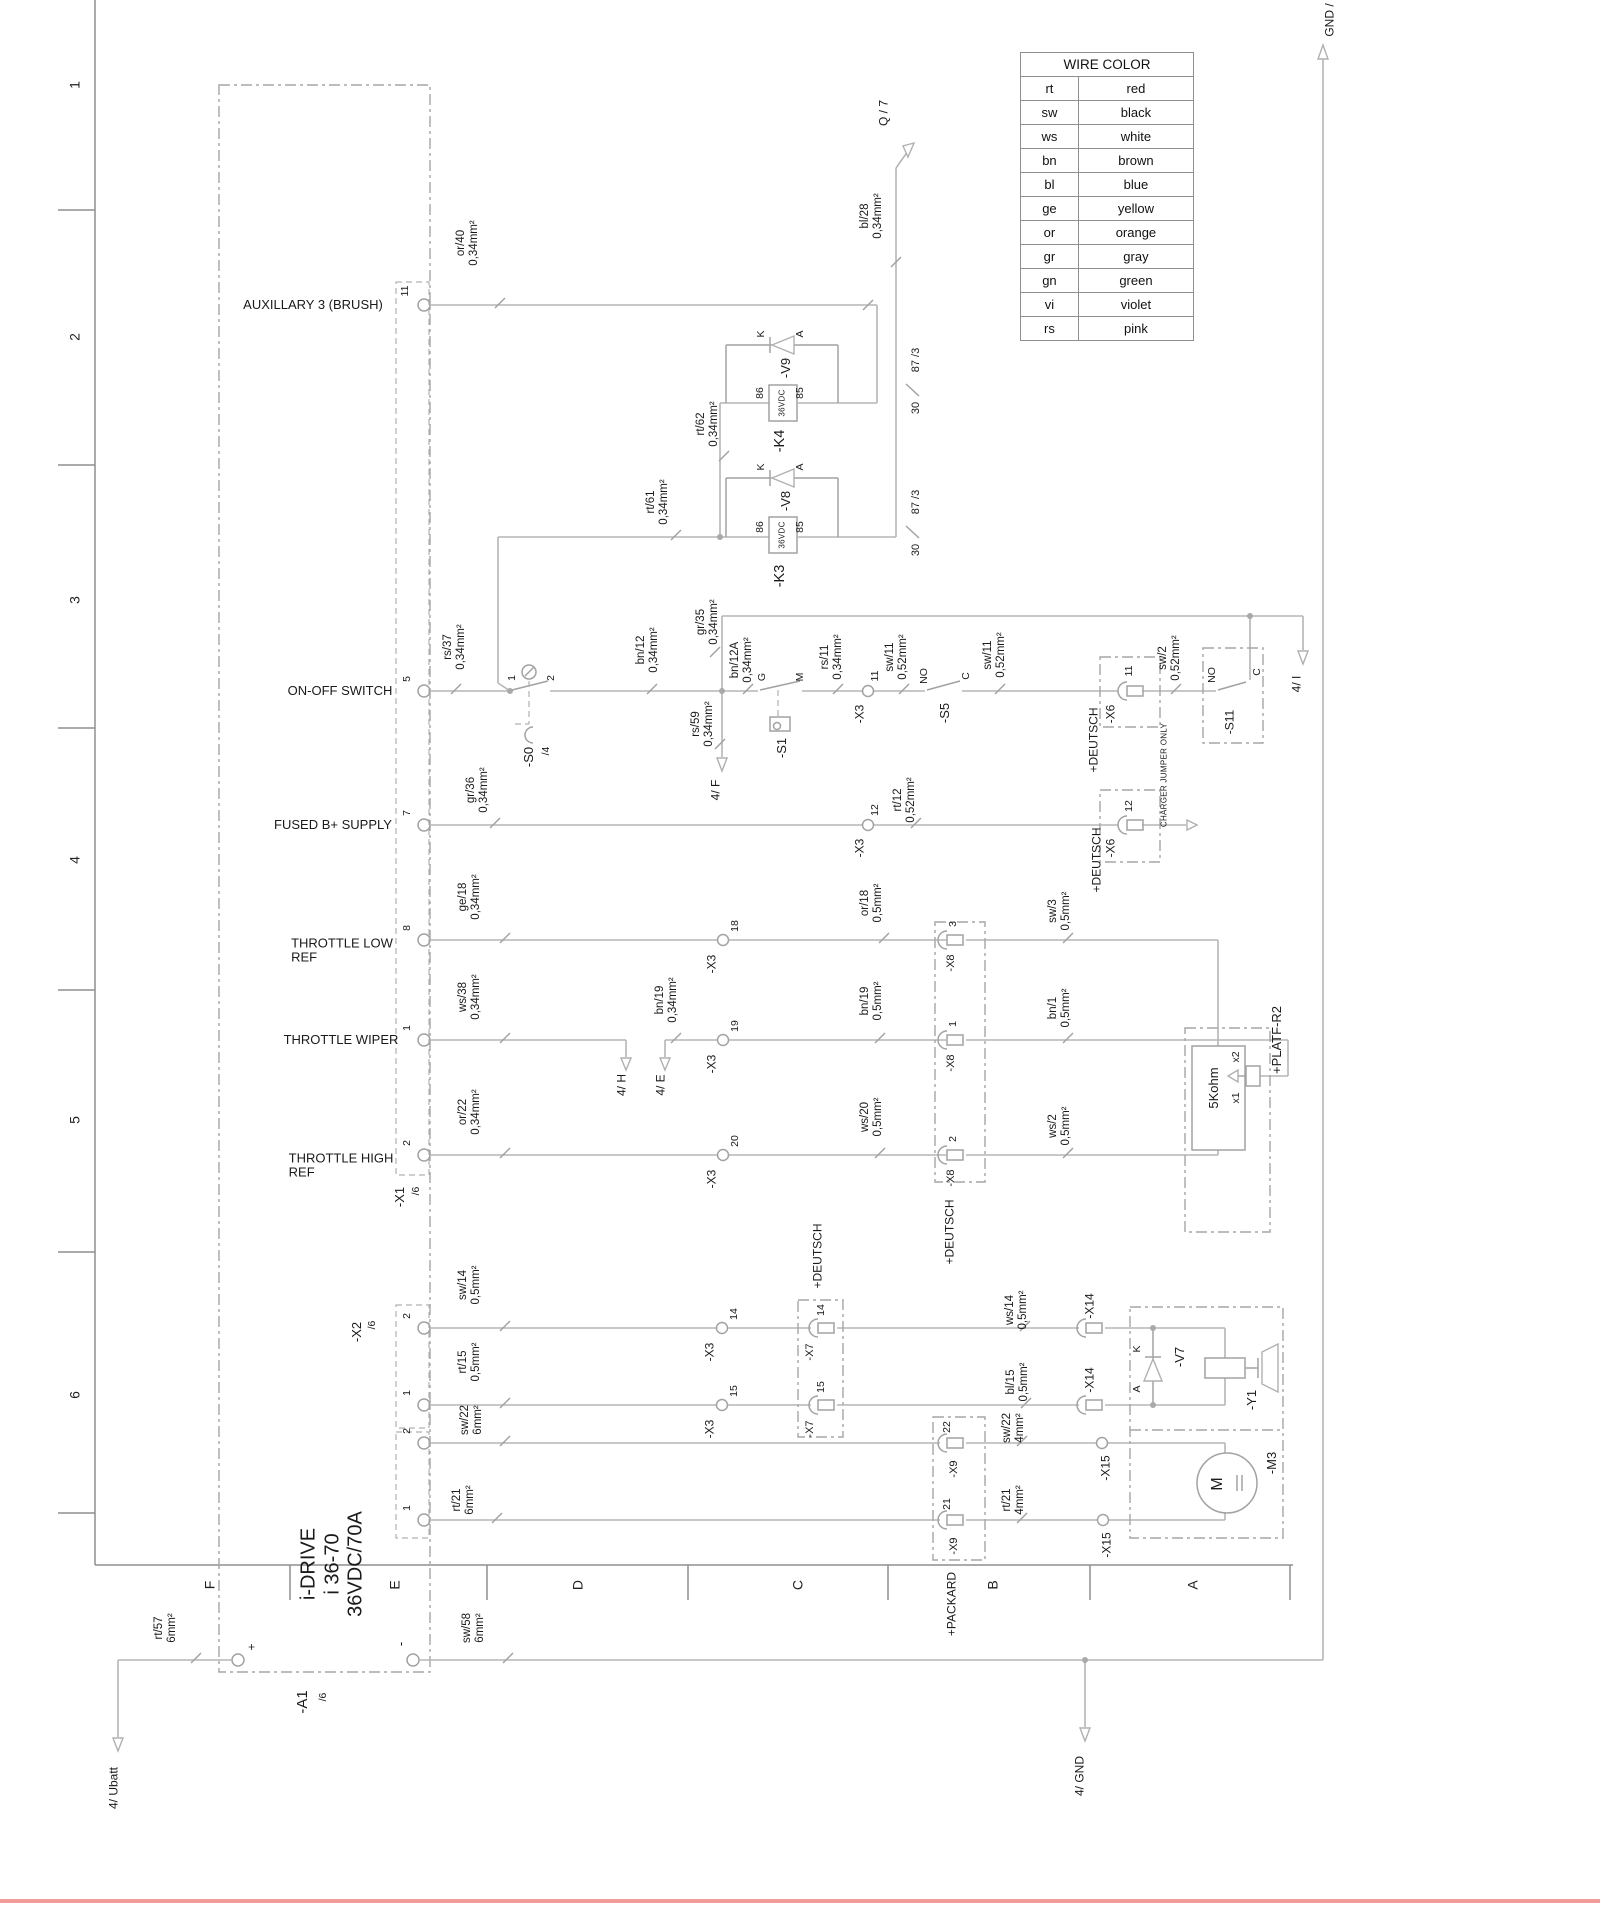 Image resolution: width=1600 pixels, height=1906 pixels. What do you see at coordinates (372, 1325) in the screenshot?
I see `ref-x2-sheet: /6` at bounding box center [372, 1325].